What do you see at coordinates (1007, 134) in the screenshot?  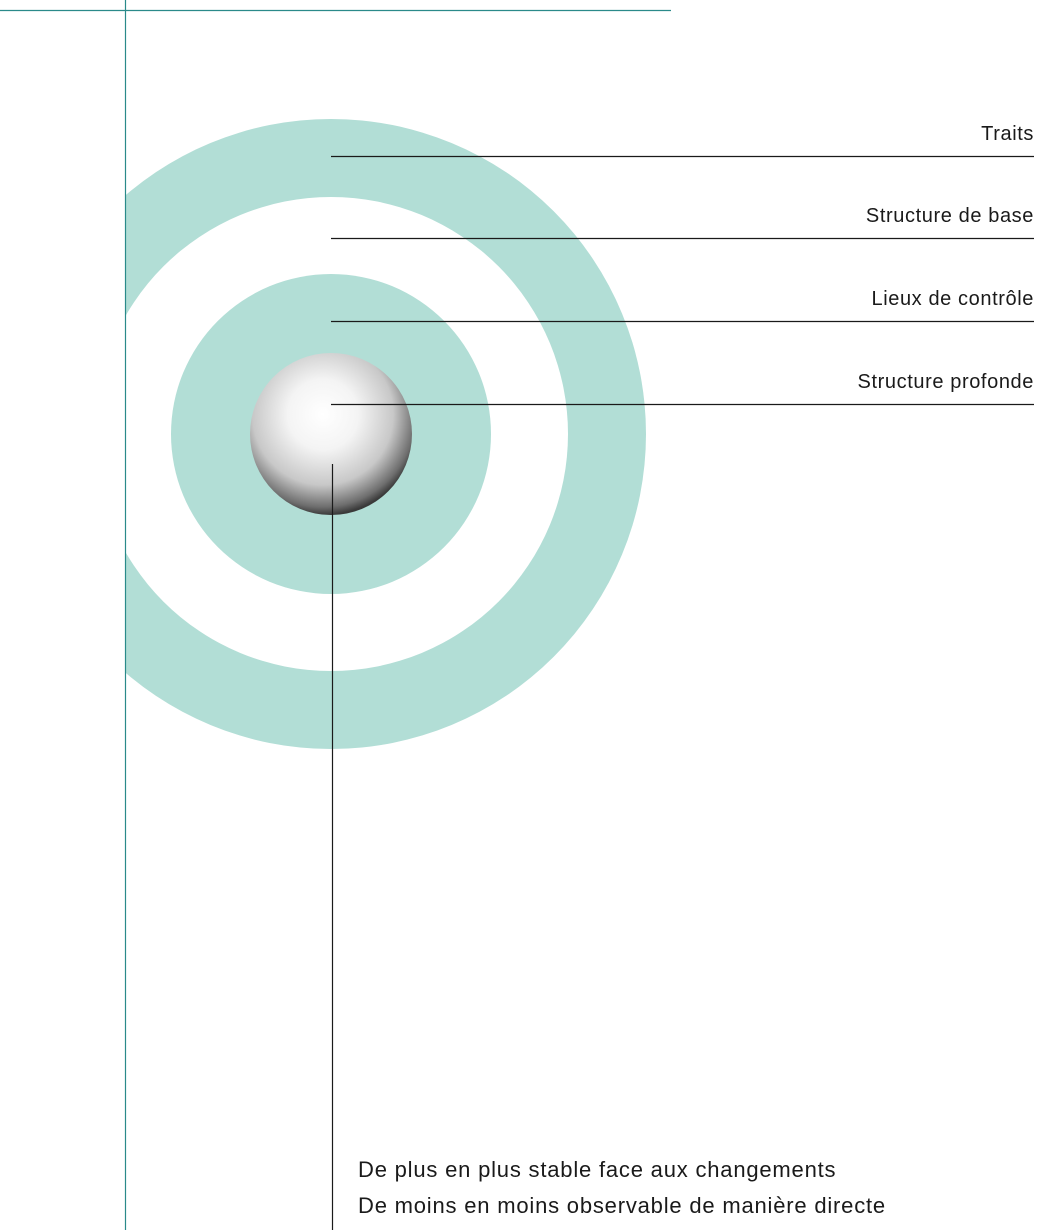 I see `layer-label-traits: Traits` at bounding box center [1007, 134].